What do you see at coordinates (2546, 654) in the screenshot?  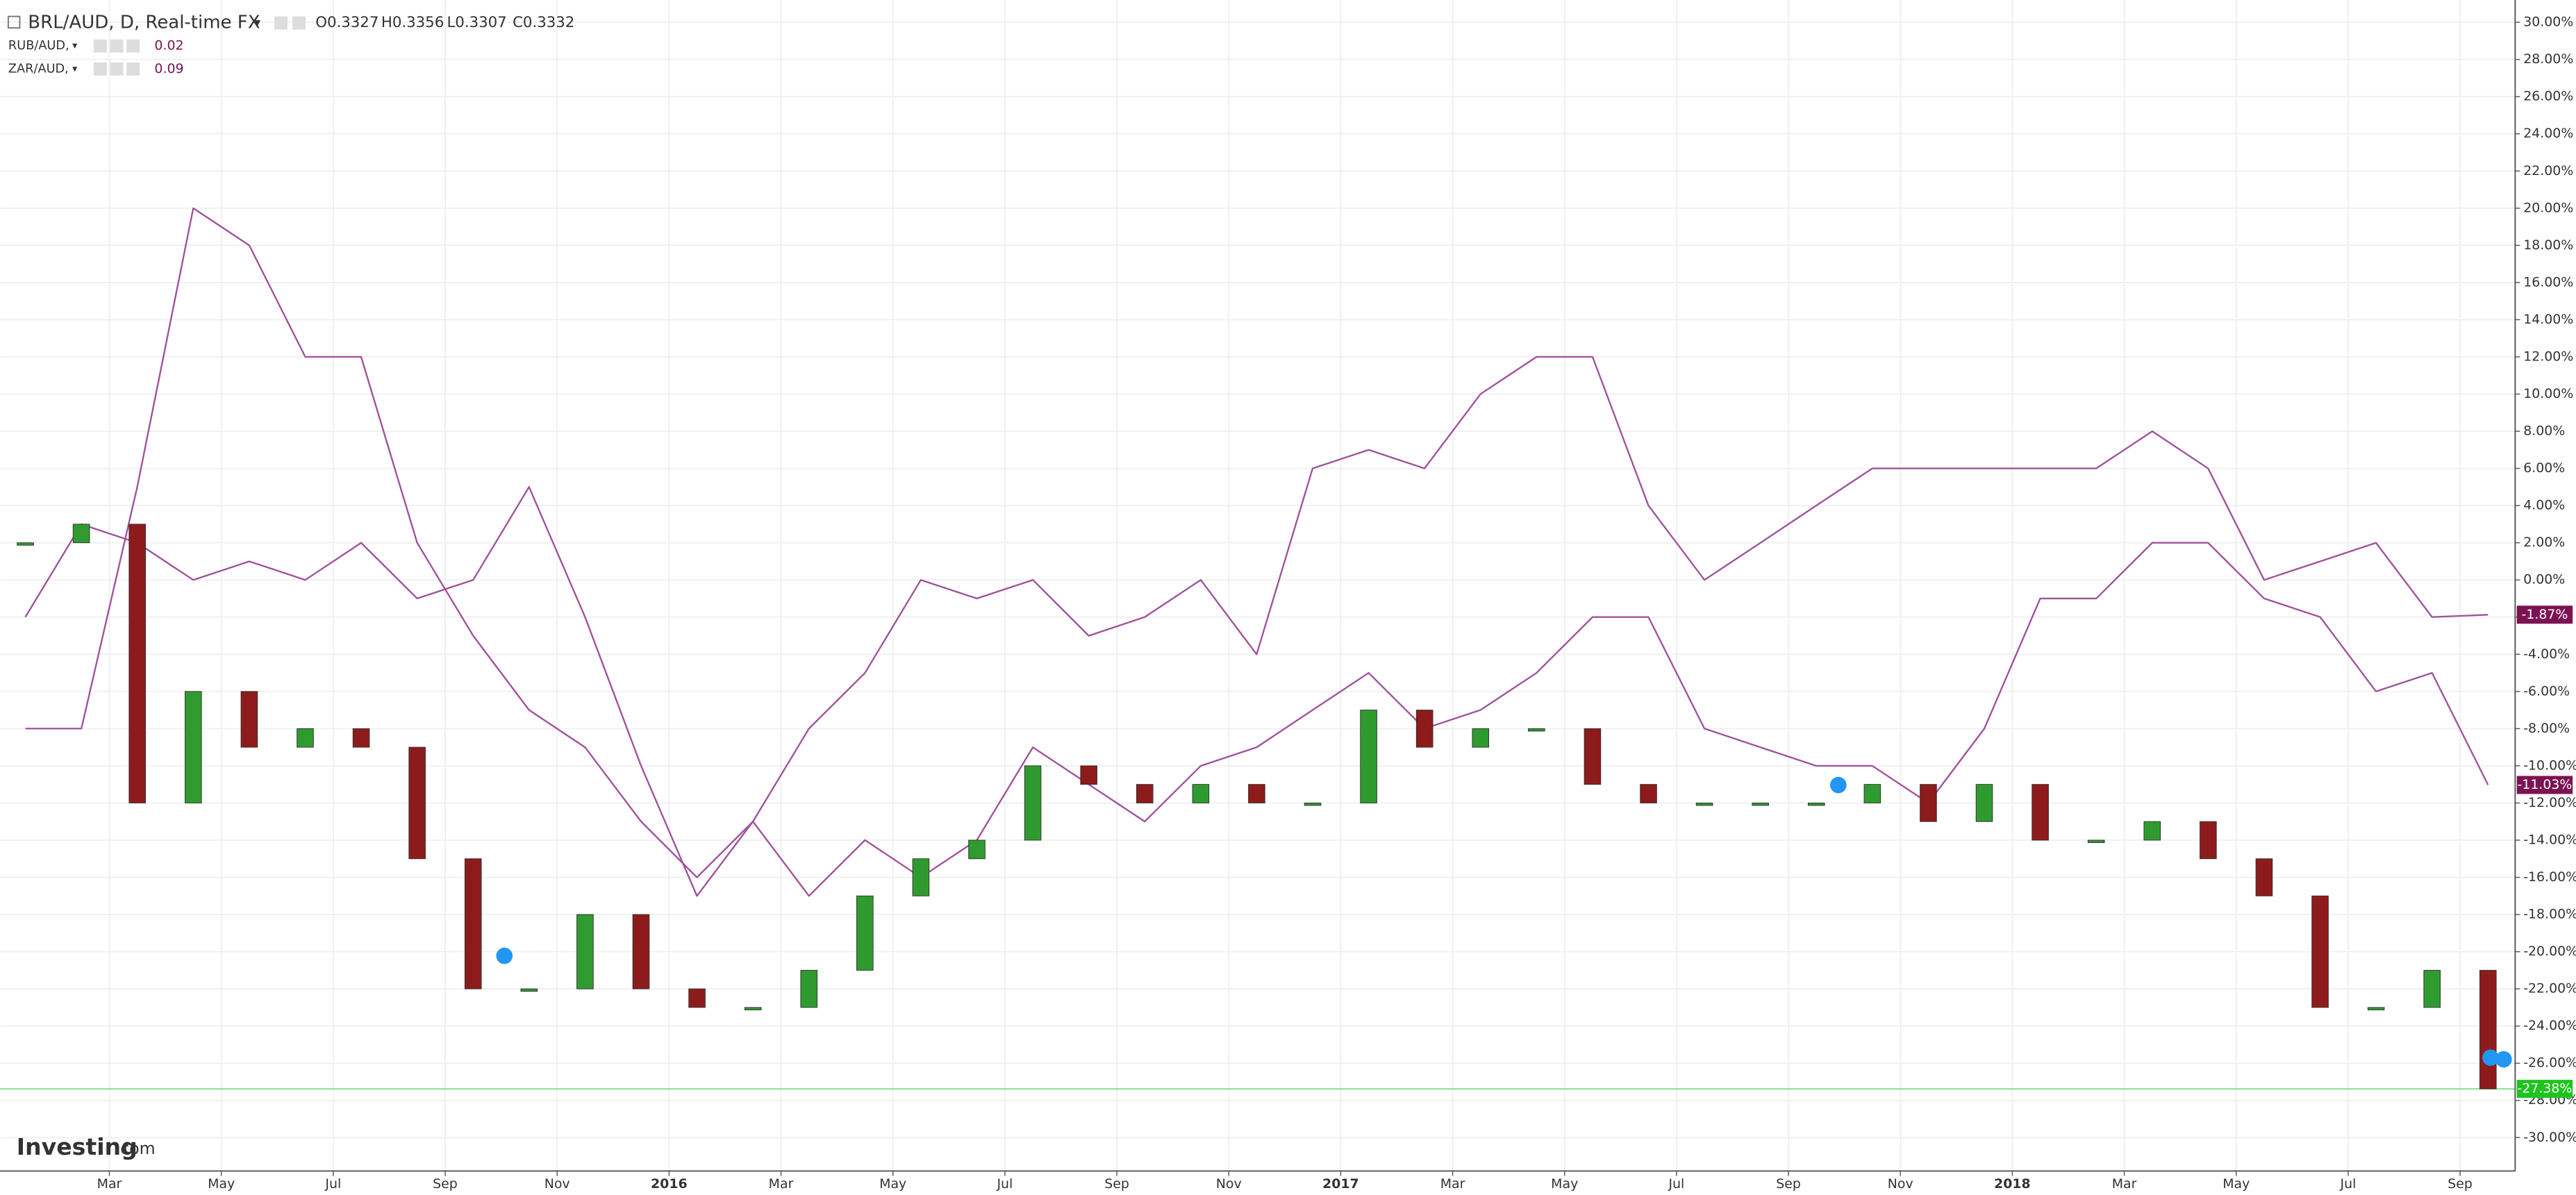 I see `y-tick-label: -4.00%` at bounding box center [2546, 654].